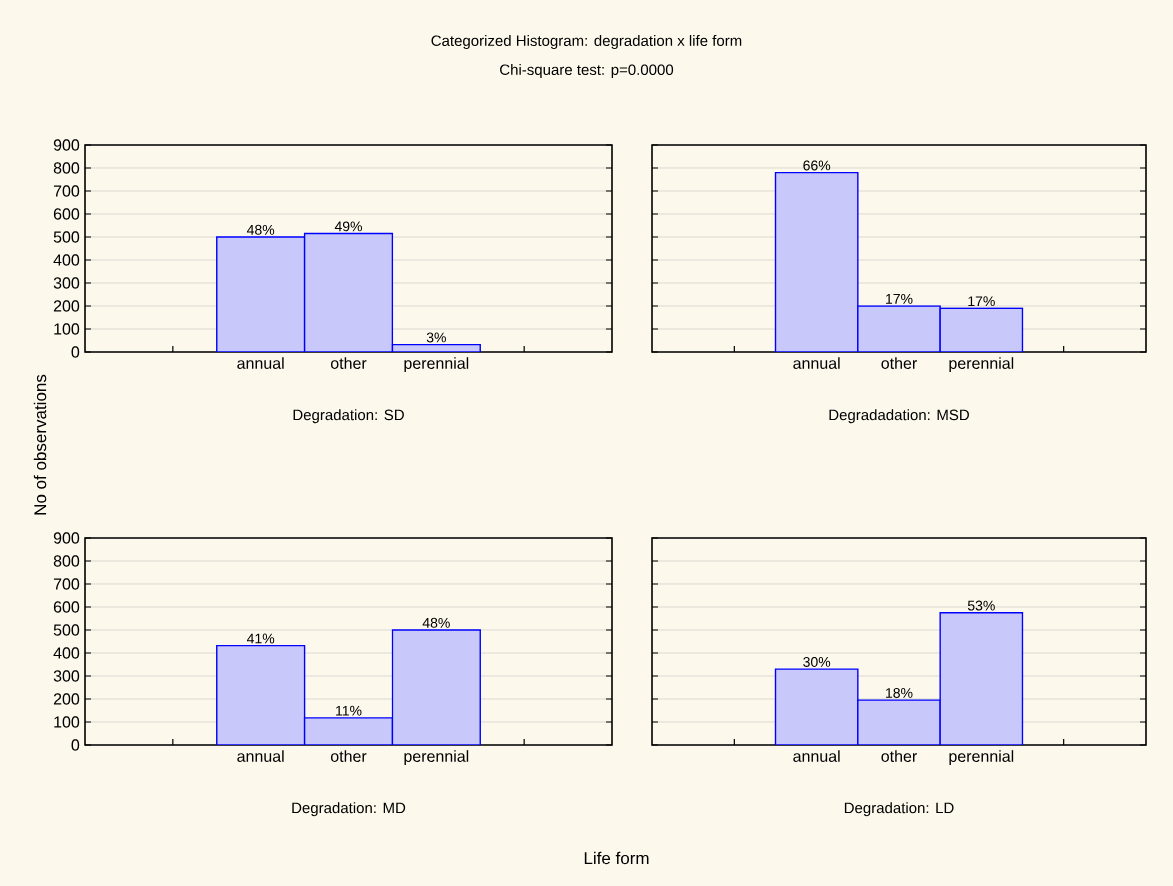  What do you see at coordinates (586, 42) in the screenshot?
I see `text: Categorized Histogram: degradation x life form` at bounding box center [586, 42].